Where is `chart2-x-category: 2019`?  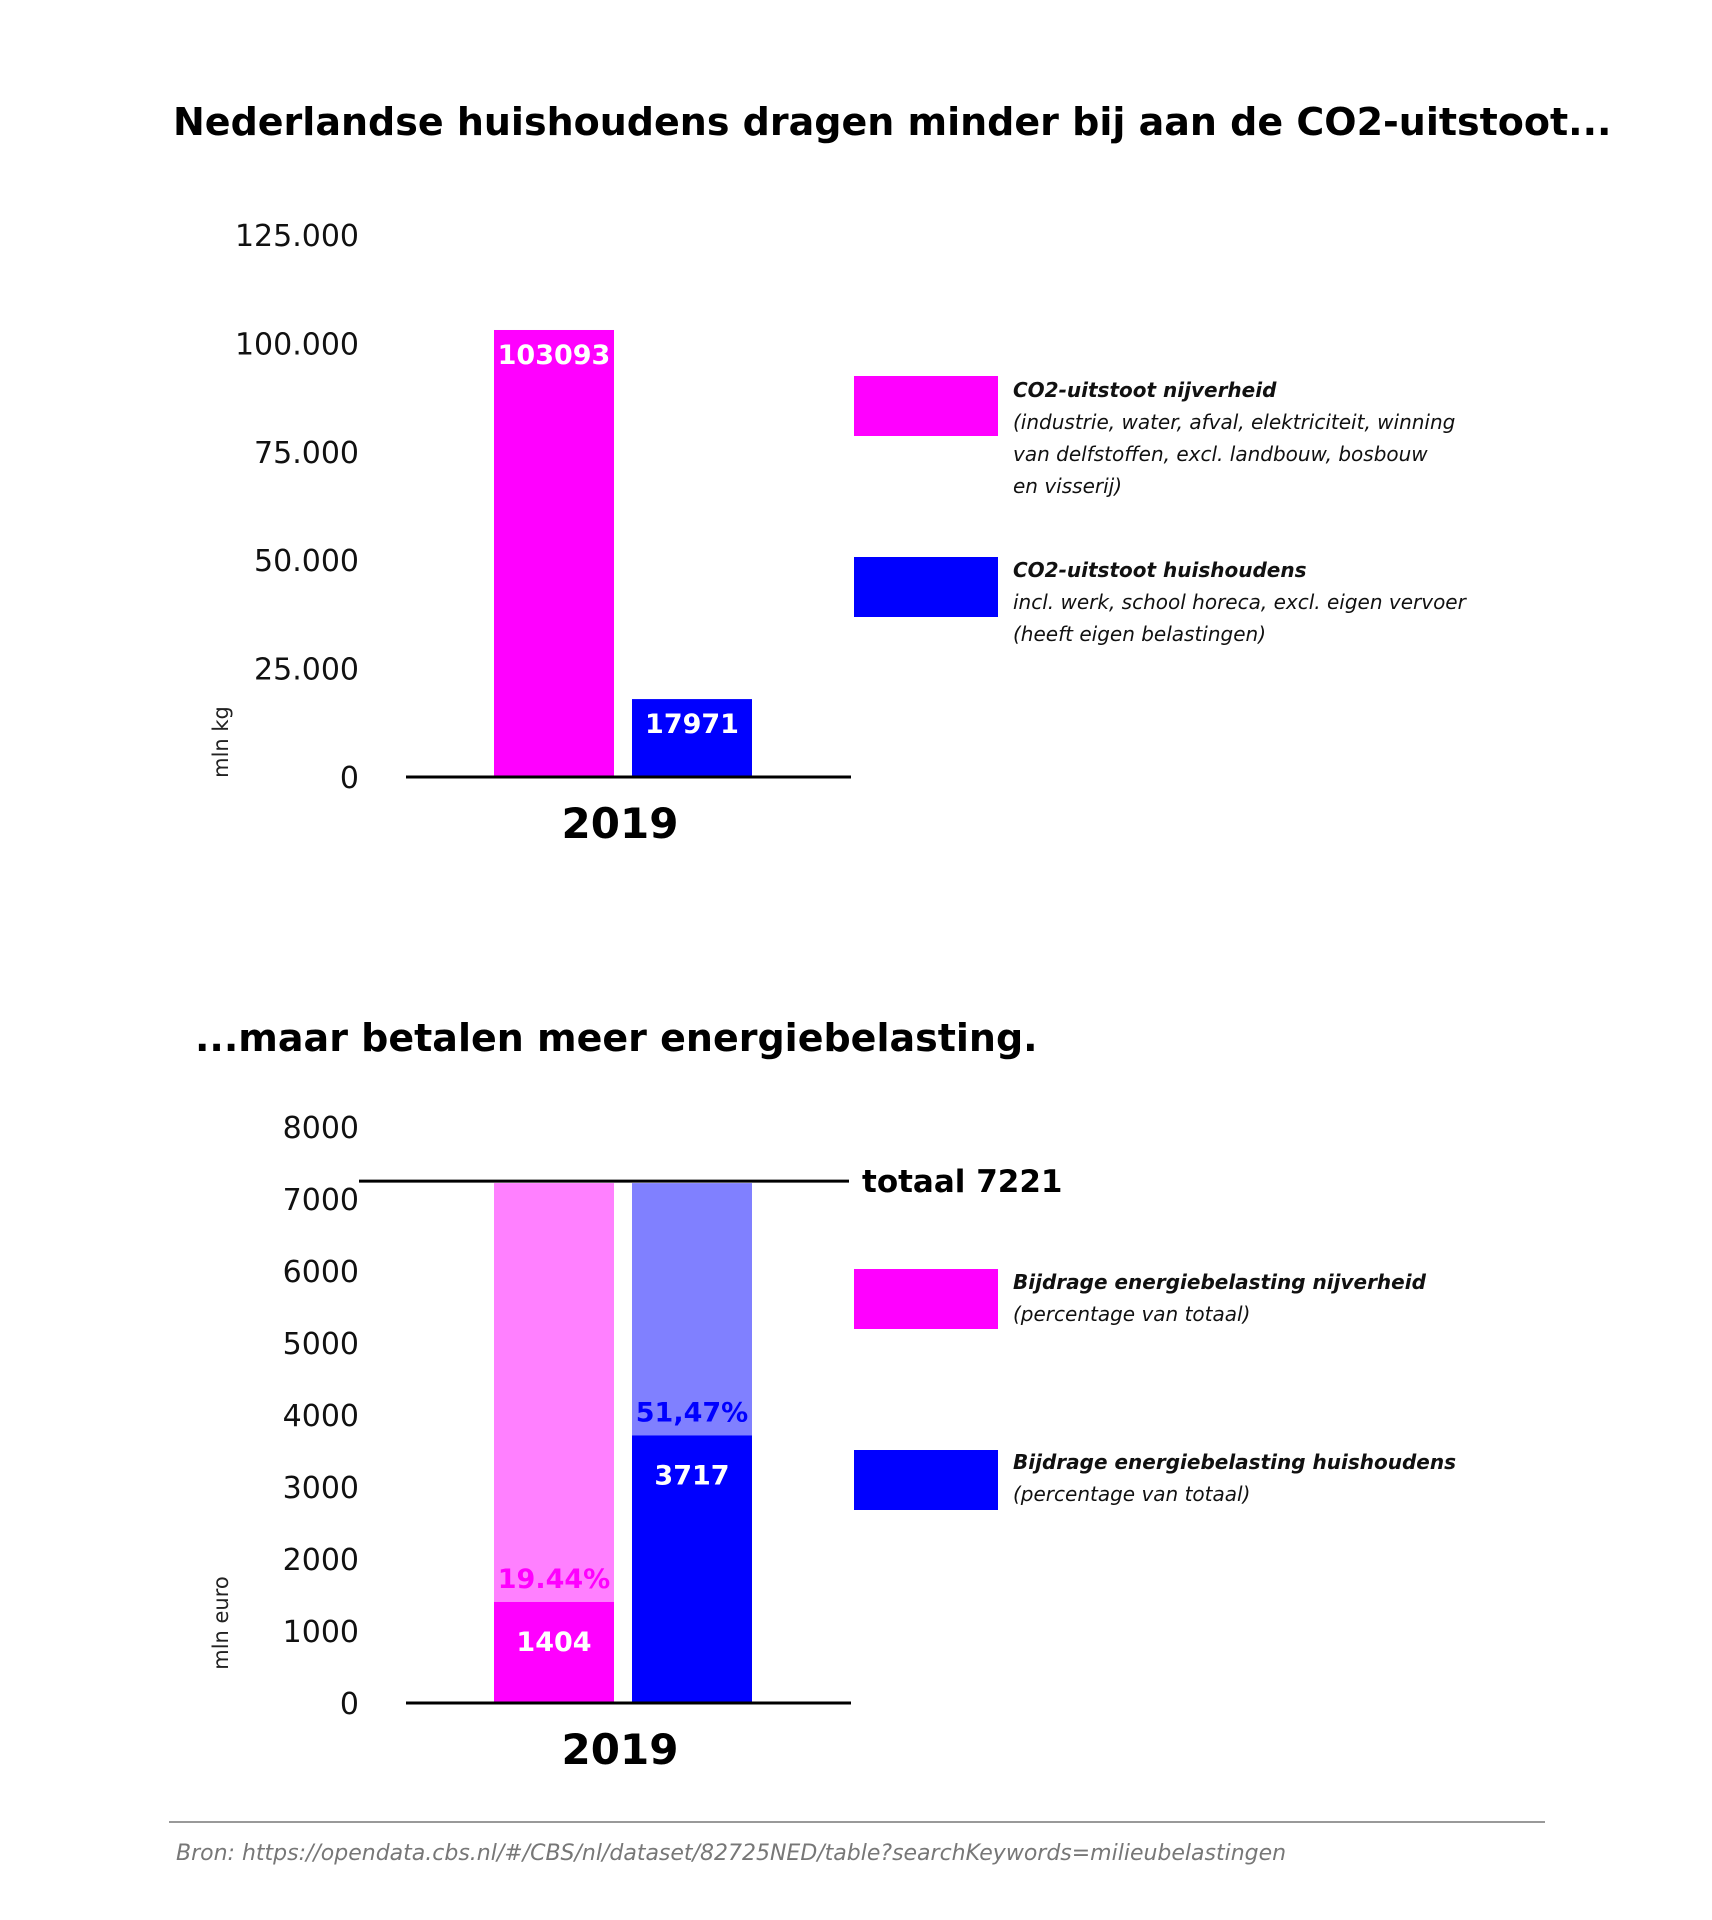
chart2-x-category: 2019 is located at coordinates (620, 1749).